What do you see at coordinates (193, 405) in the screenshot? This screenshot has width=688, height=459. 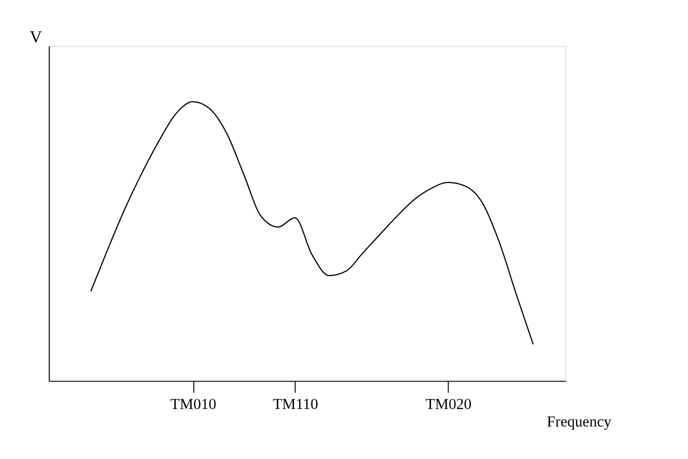 I see `x-tick-label: TM010` at bounding box center [193, 405].